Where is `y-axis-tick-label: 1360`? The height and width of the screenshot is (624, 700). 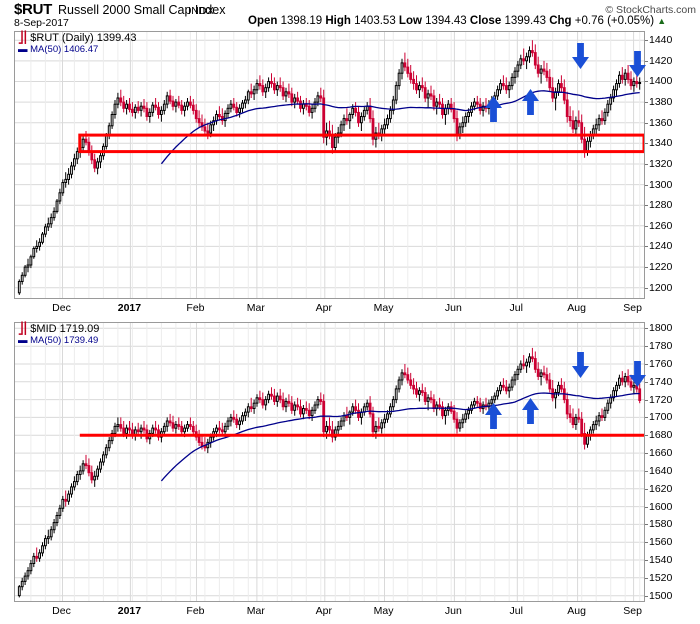
y-axis-tick-label: 1360 is located at coordinates (661, 122).